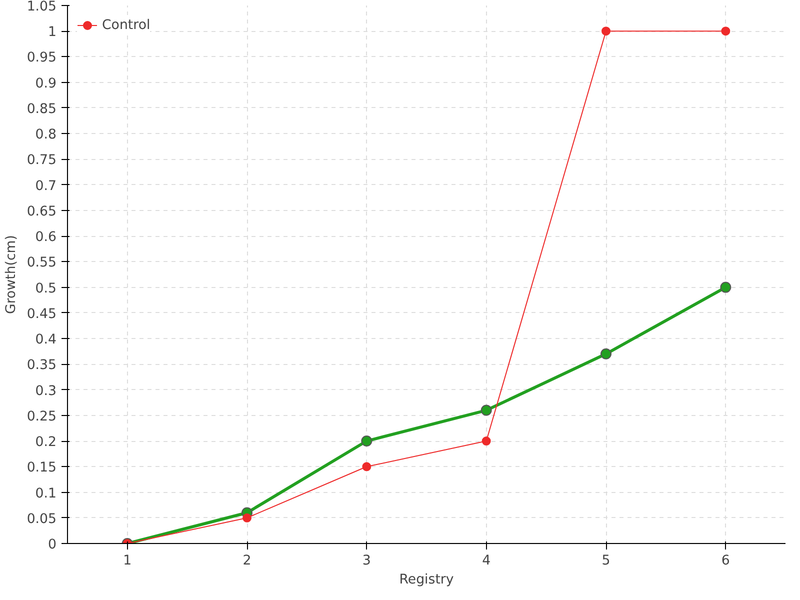 The height and width of the screenshot is (600, 800). I want to click on y-tick-label: 0.1, so click(46, 494).